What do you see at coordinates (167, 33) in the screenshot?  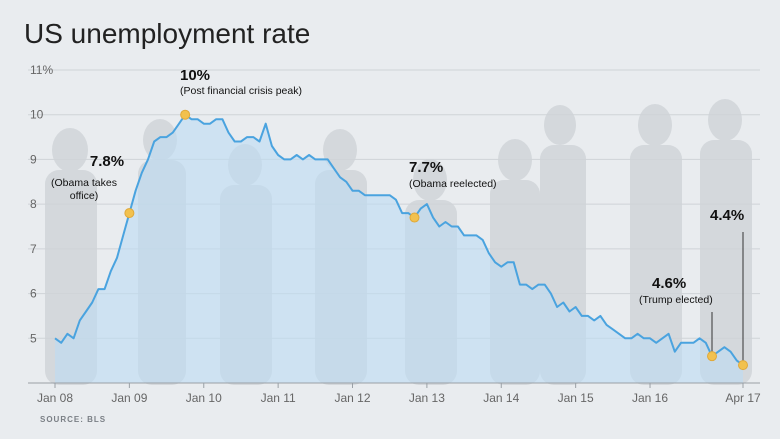 I see `chart-title: US unemployment rate` at bounding box center [167, 33].